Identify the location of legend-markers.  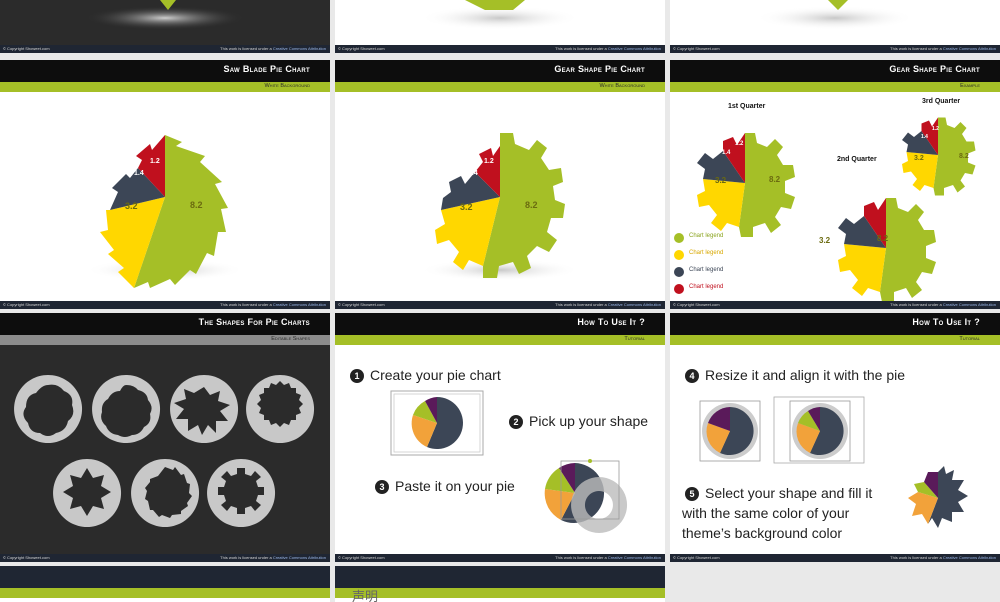
(679, 263).